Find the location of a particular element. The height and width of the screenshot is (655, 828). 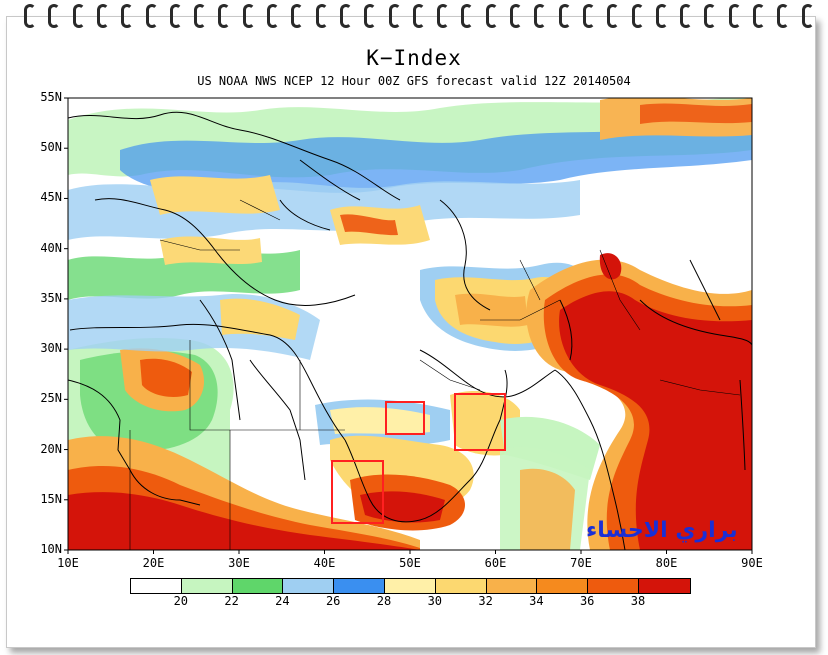

legend-label: 32 is located at coordinates (485, 601).